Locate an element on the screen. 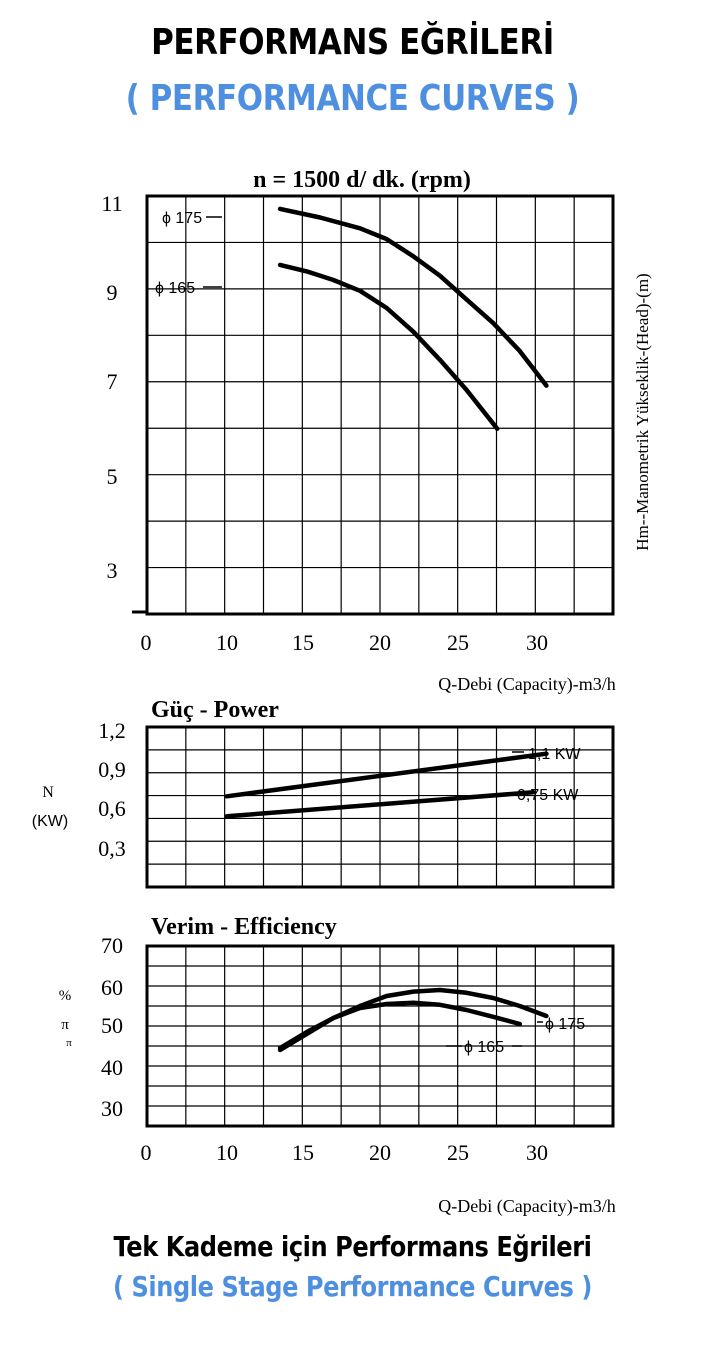 This screenshot has width=705, height=1348. head-y-tick-label: 3 is located at coordinates (112, 570).